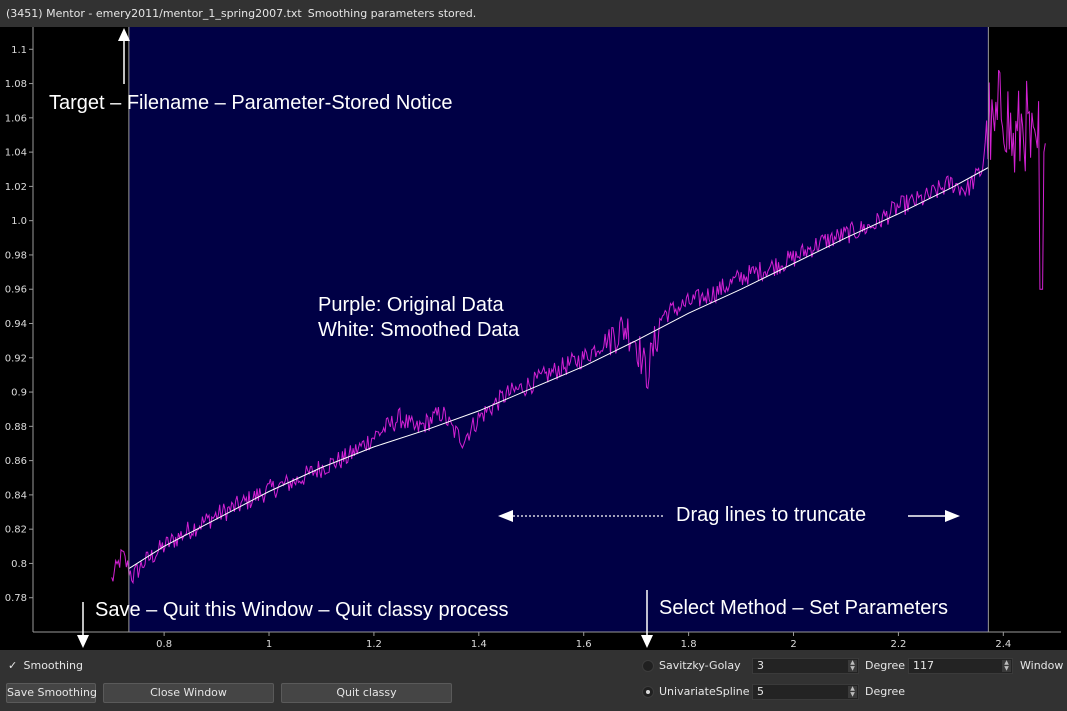  I want to click on arrowhead-left-icon, so click(505, 516).